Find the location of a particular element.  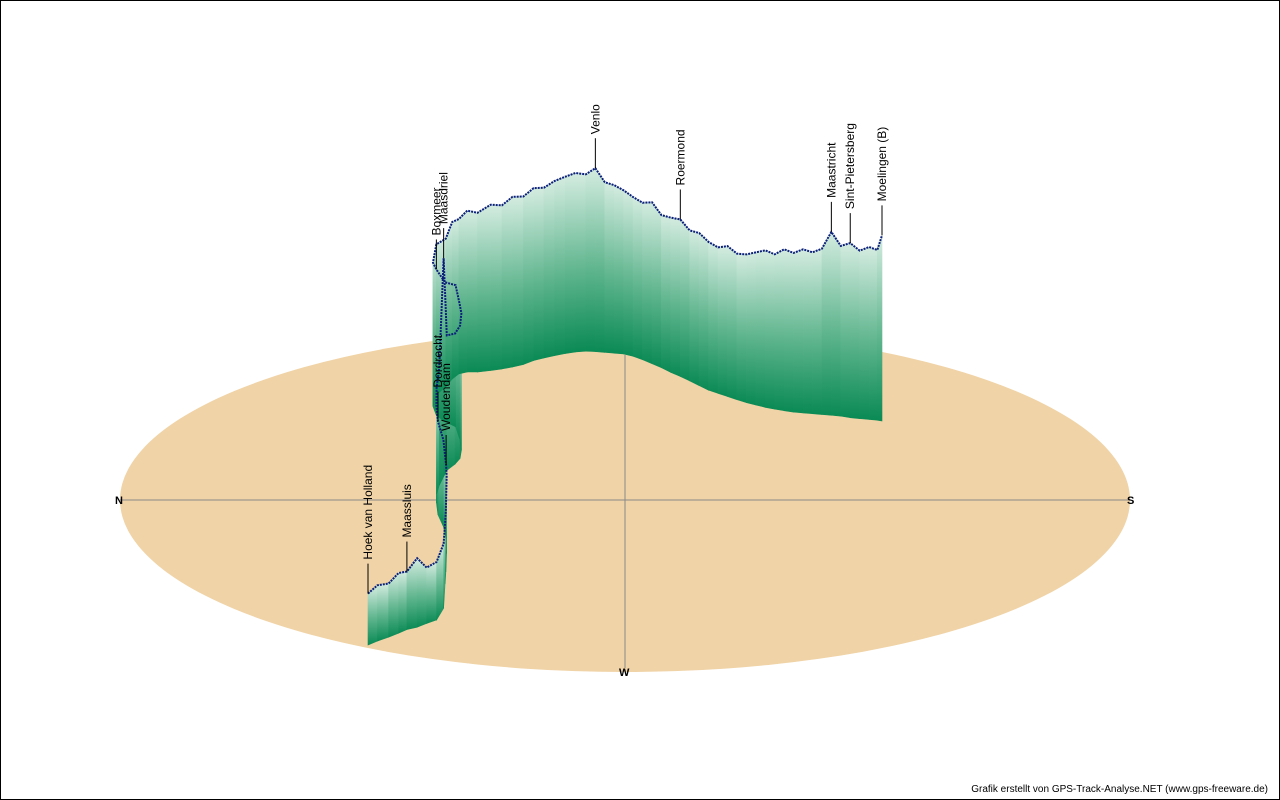

compass-west: W is located at coordinates (624, 673).